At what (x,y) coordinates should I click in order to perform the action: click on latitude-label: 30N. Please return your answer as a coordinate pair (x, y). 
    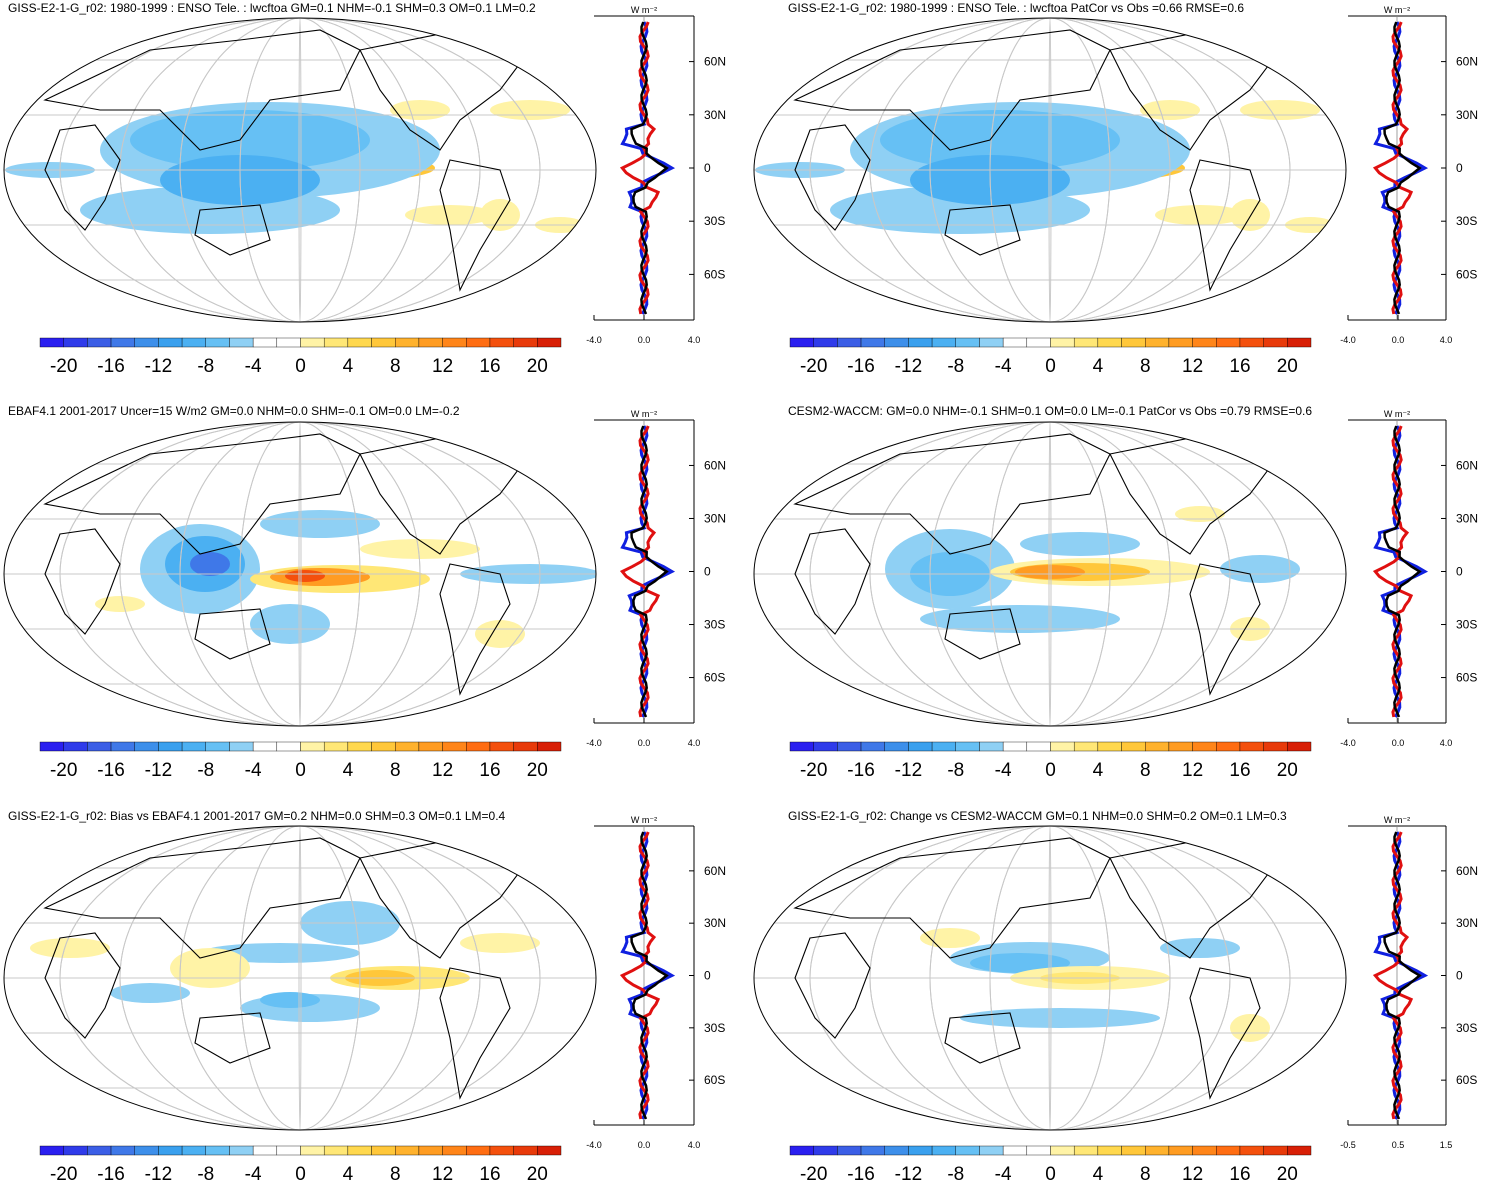
    Looking at the image, I should click on (1467, 518).